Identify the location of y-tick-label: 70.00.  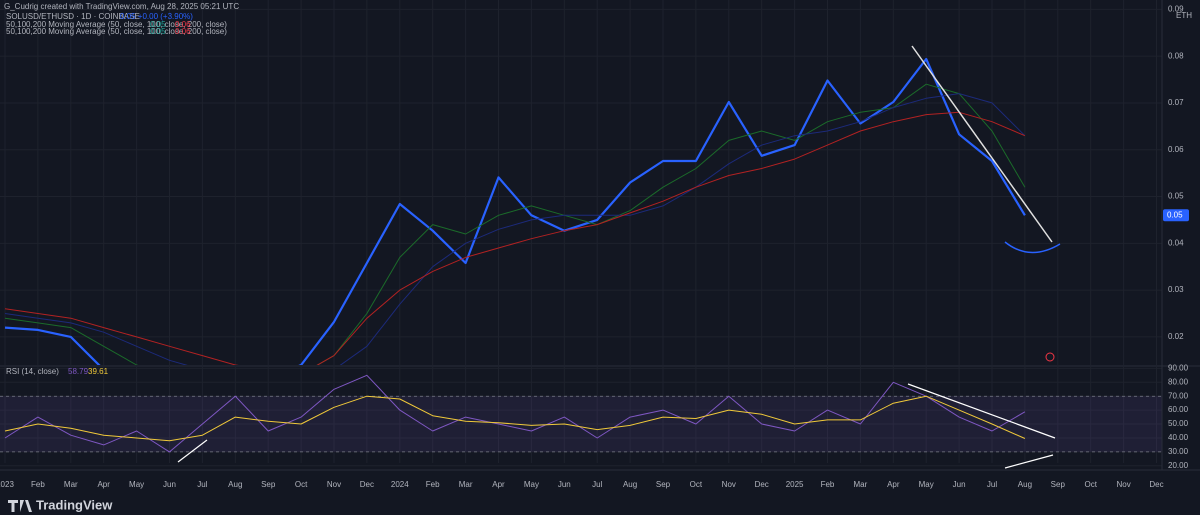
(1178, 395).